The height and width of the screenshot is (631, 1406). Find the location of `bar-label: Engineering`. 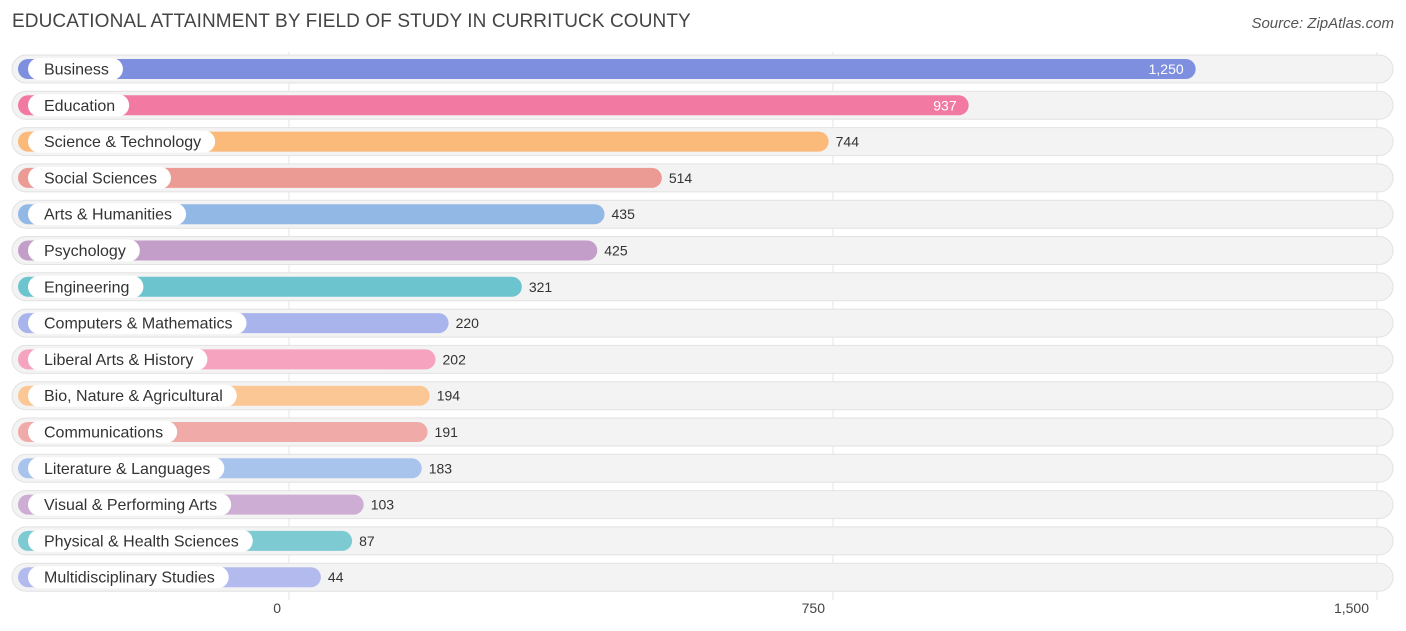

bar-label: Engineering is located at coordinates (86, 287).